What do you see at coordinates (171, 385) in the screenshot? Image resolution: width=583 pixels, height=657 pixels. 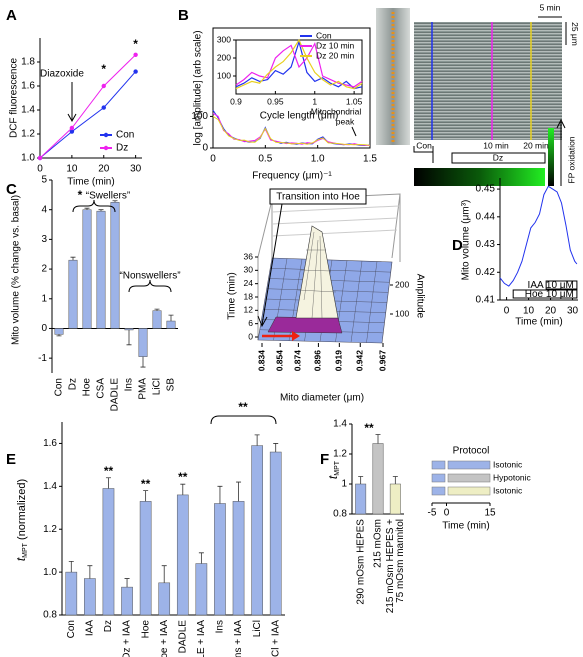 I see `x-tick-label: SB` at bounding box center [171, 385].